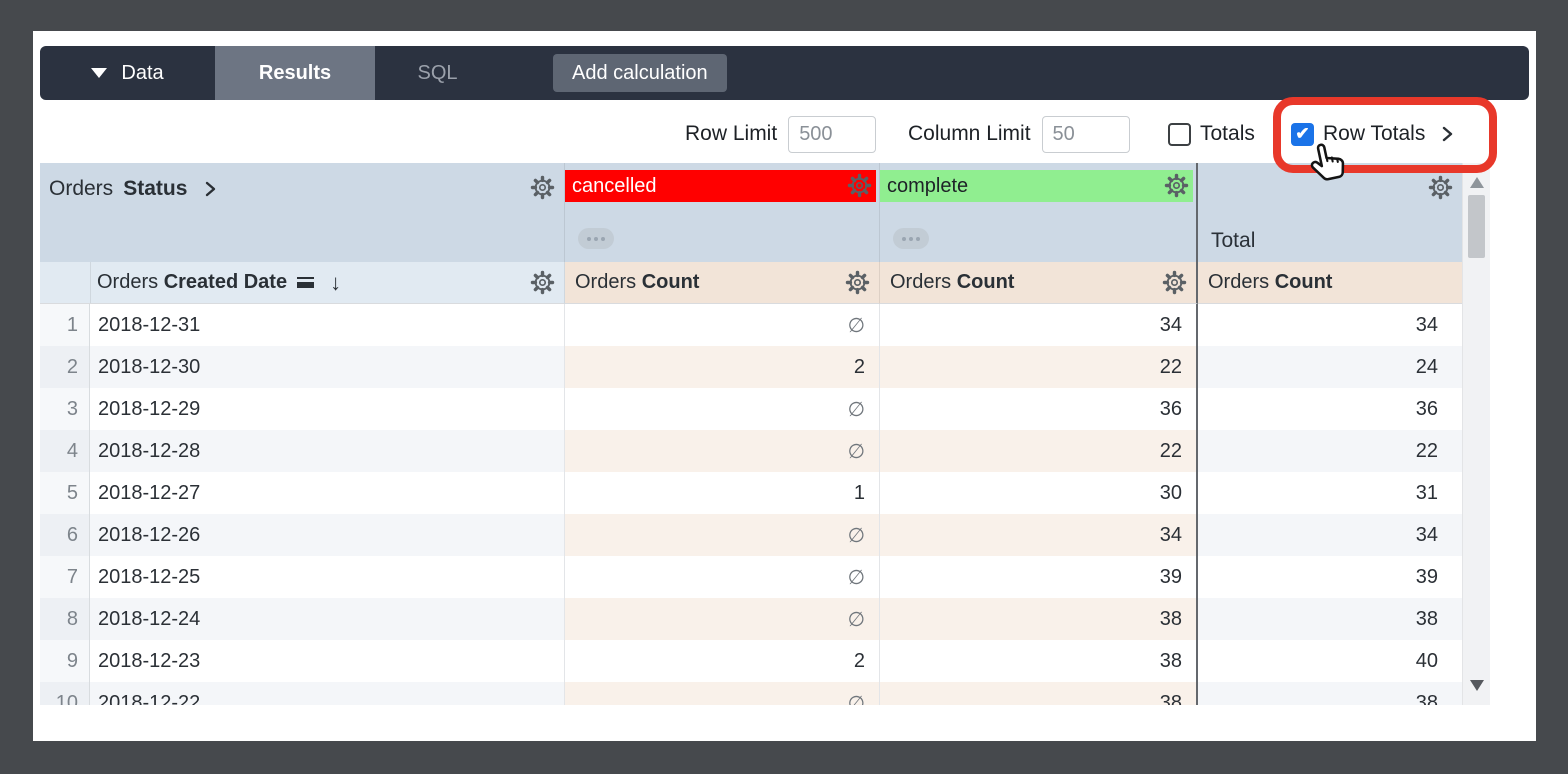  I want to click on caret-down-icon, so click(99, 73).